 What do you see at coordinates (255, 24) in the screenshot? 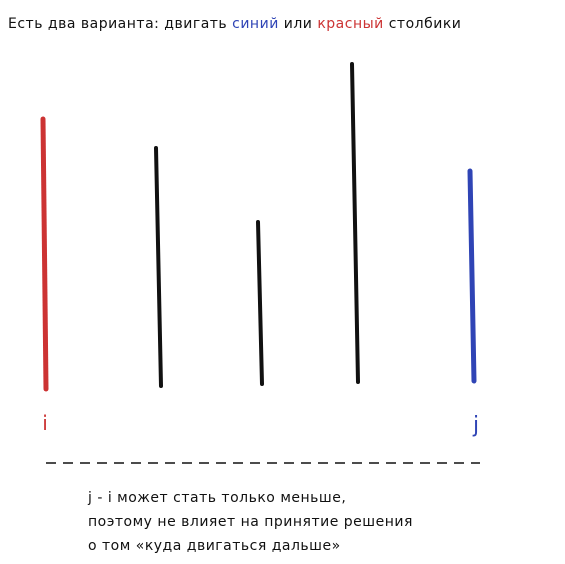
I see `title-blue-word: синий` at bounding box center [255, 24].